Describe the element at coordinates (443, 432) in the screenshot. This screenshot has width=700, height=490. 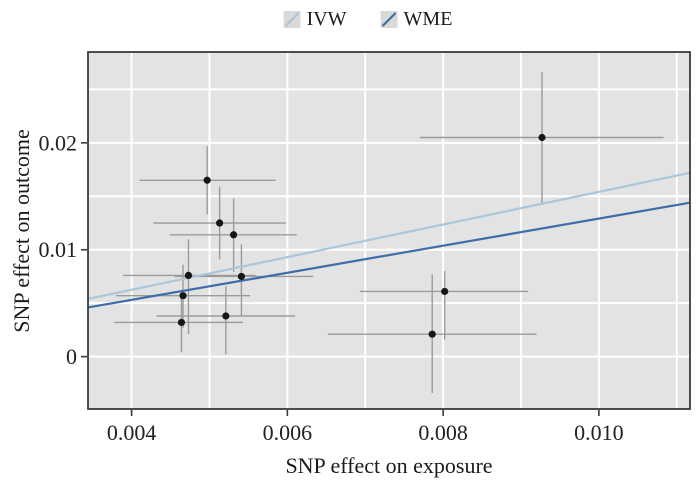
I see `x-tick-label: 0.008` at that location.